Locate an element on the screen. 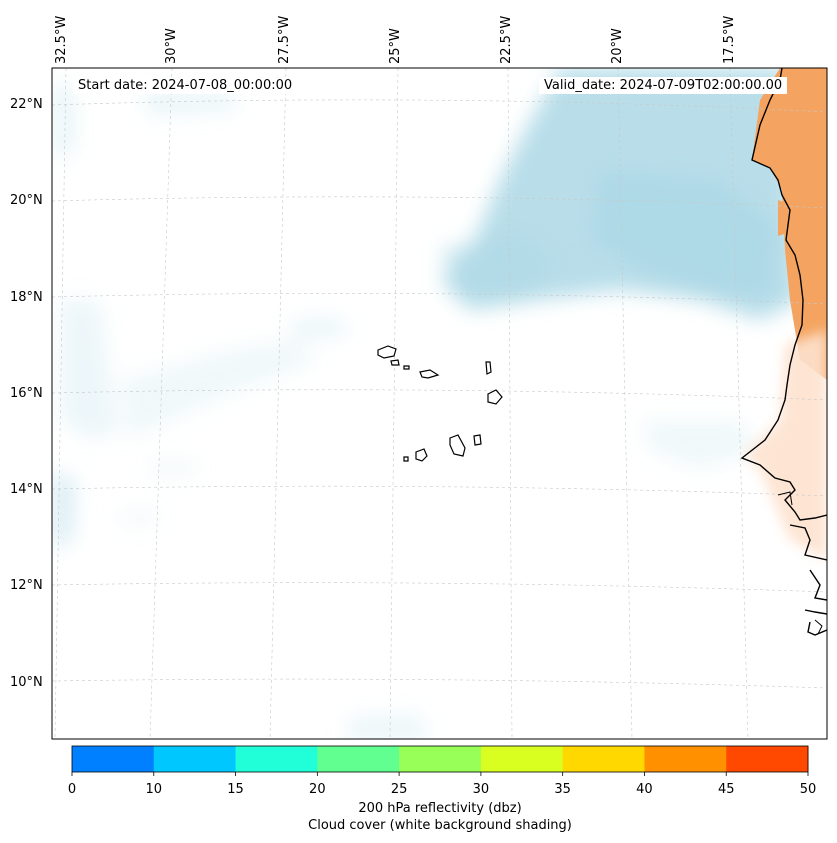 This screenshot has width=837, height=843. colorbar-frame is located at coordinates (440, 759).